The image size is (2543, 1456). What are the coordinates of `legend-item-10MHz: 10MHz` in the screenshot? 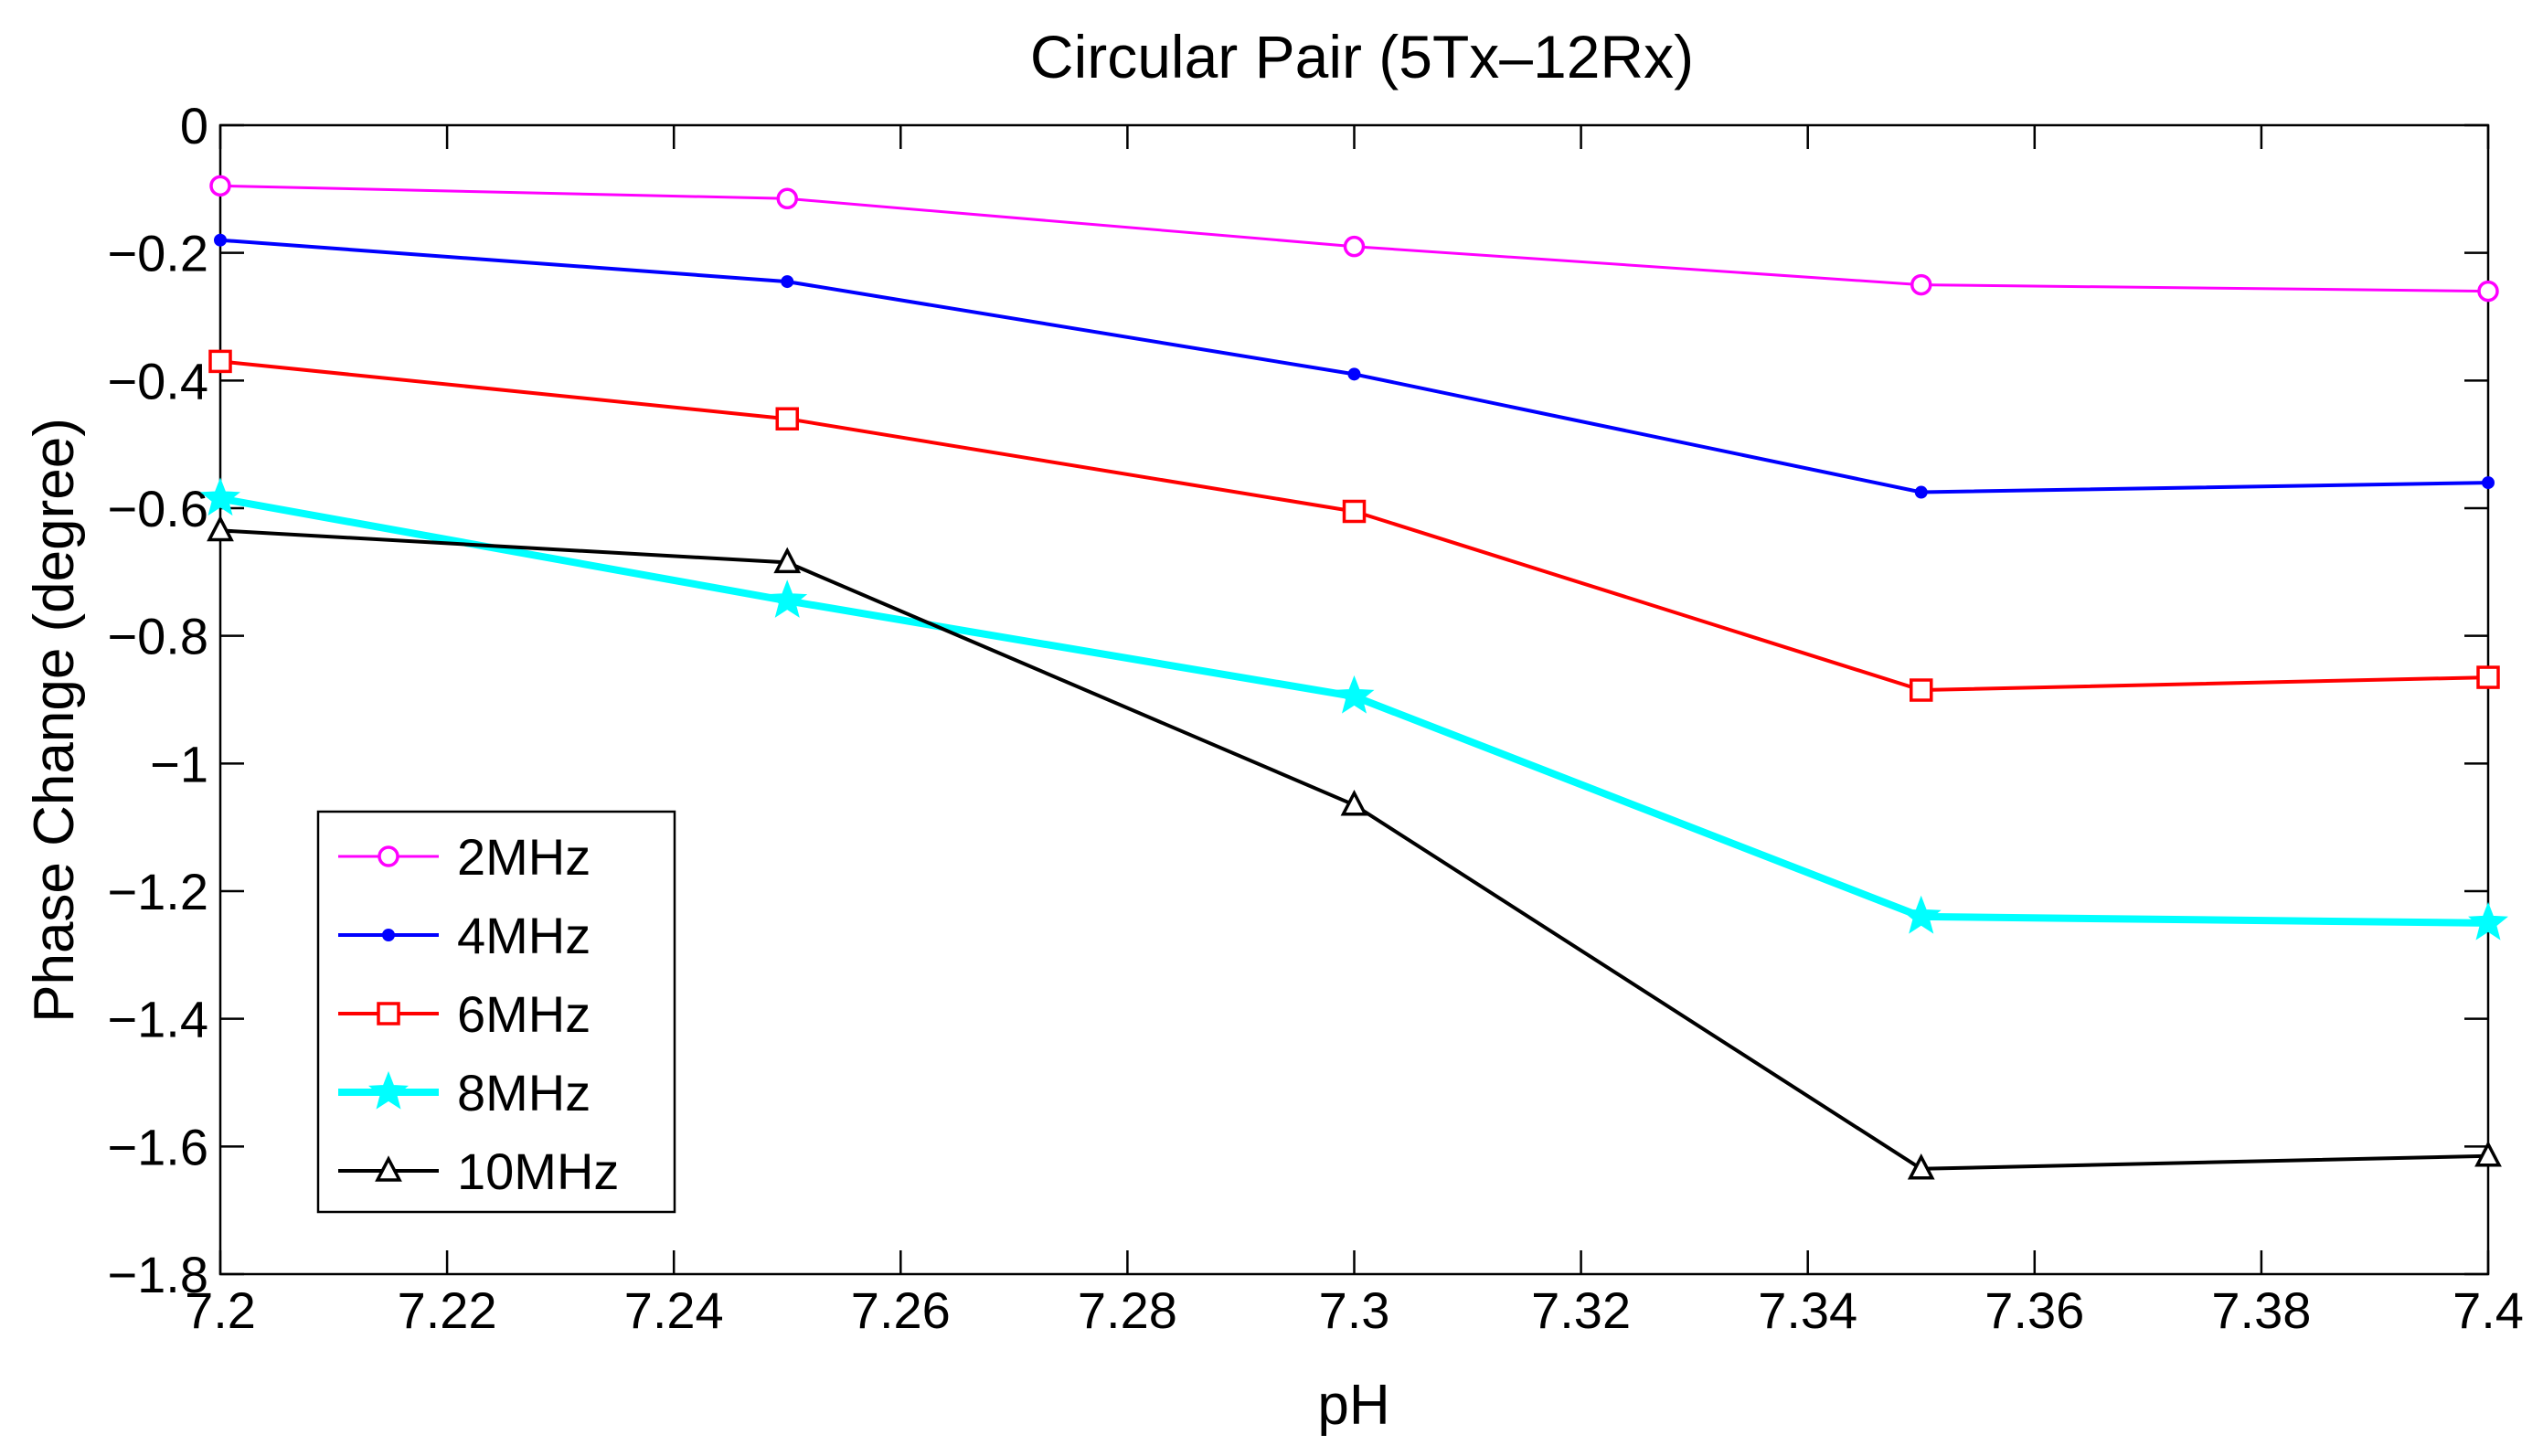 It's located at (478, 1171).